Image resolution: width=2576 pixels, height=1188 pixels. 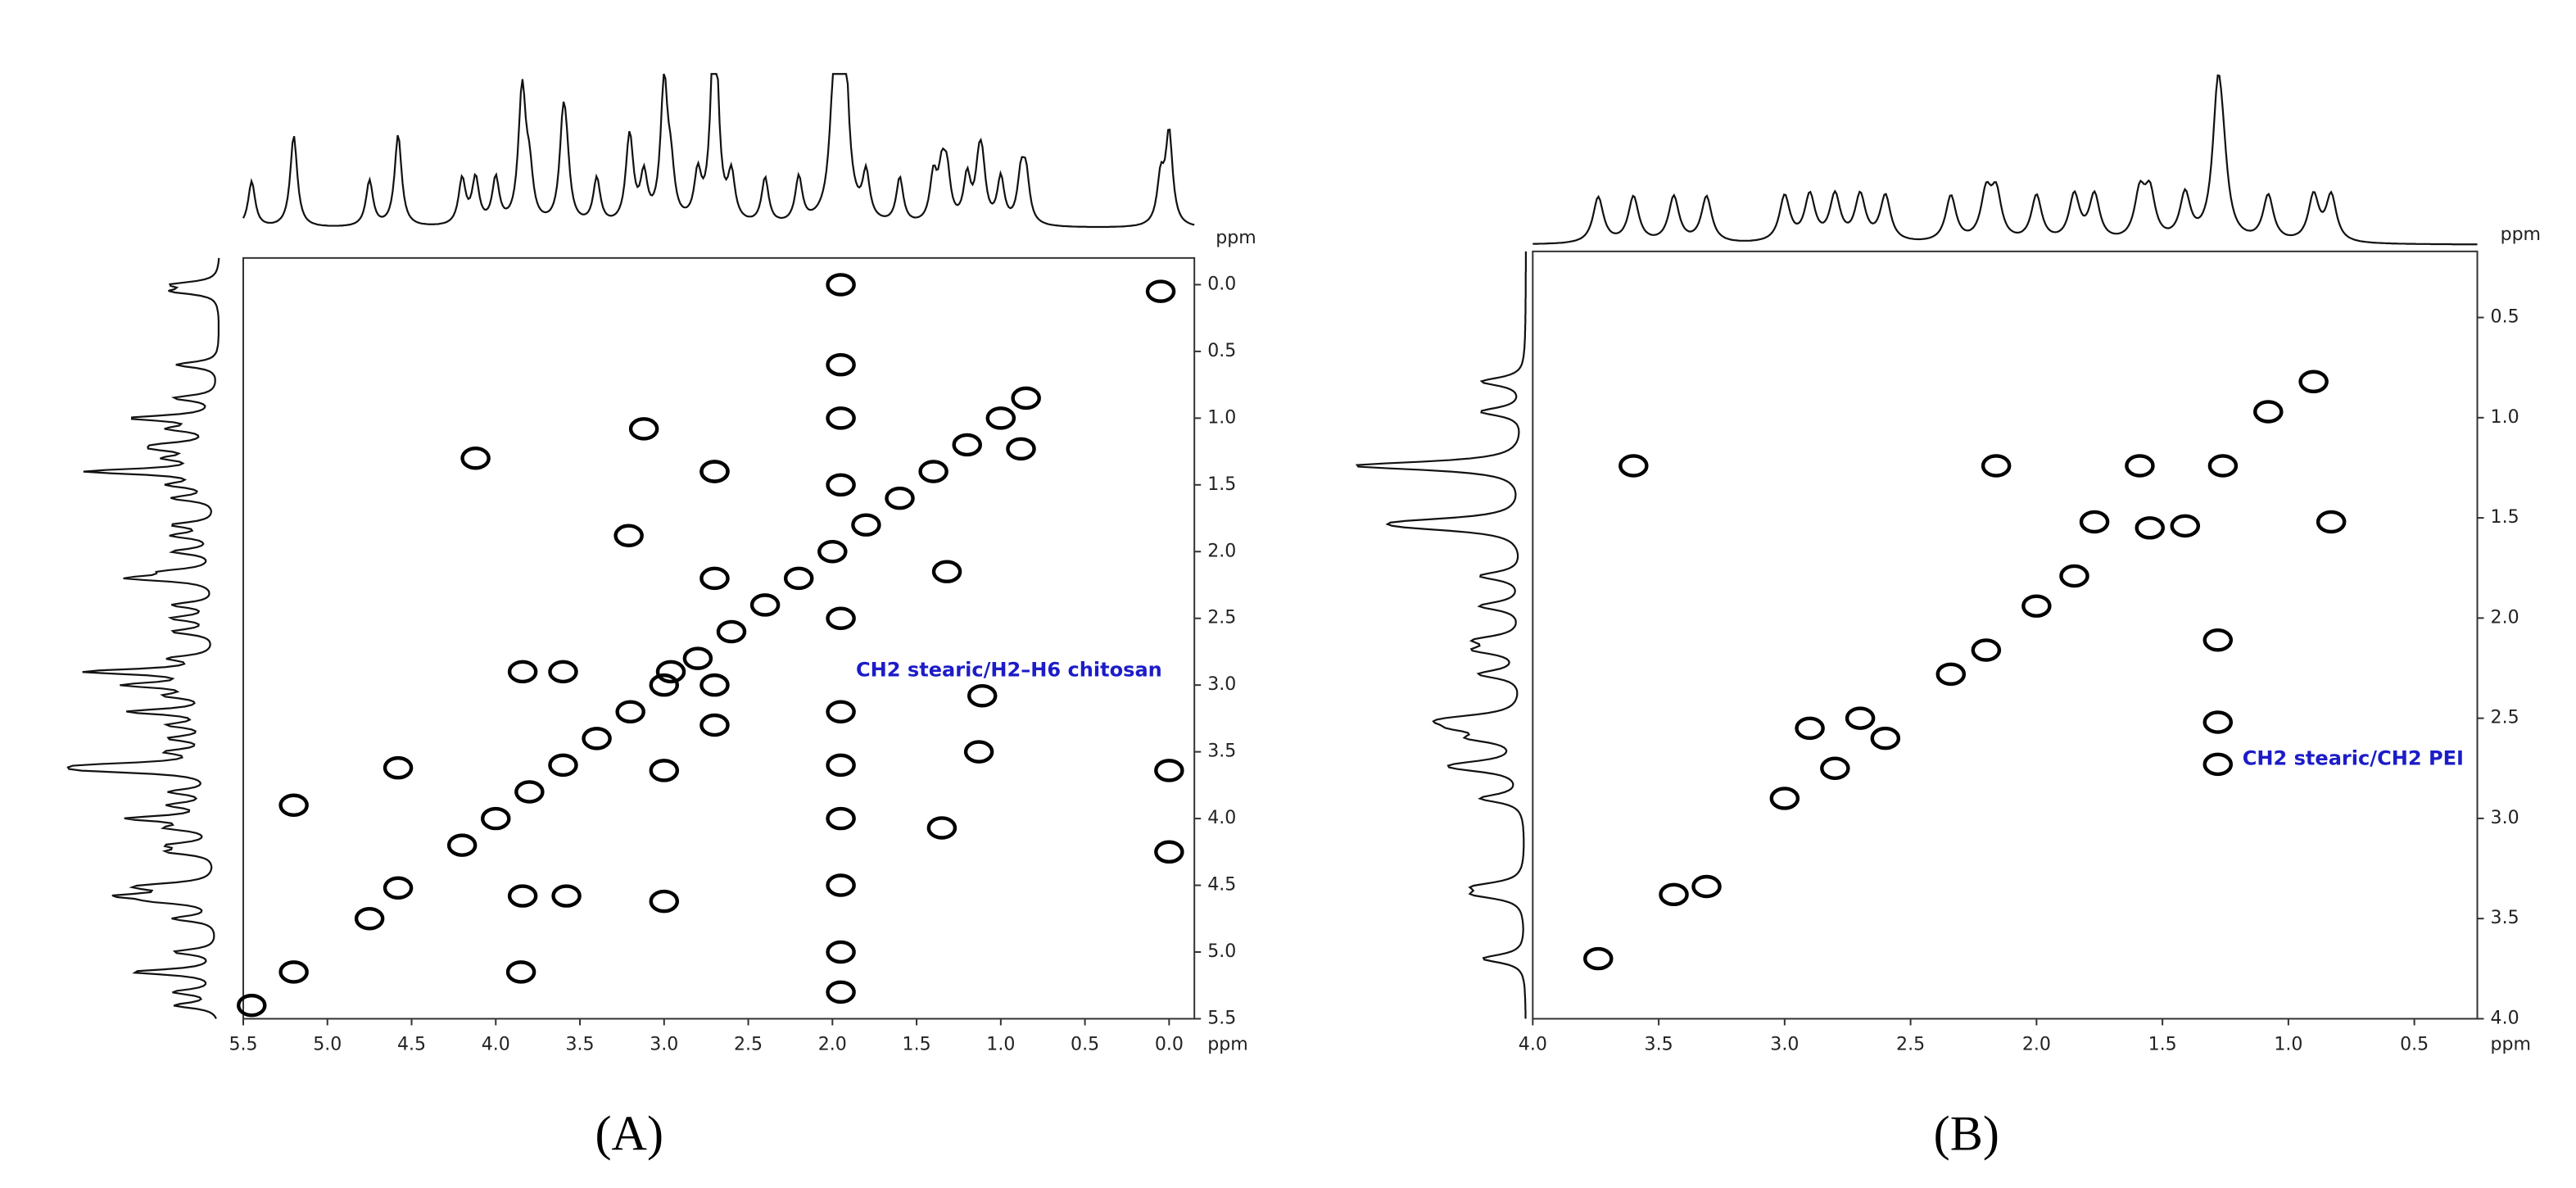 I want to click on annotation: CH2 stearic/H2–H6 chitosan, so click(x=1009, y=670).